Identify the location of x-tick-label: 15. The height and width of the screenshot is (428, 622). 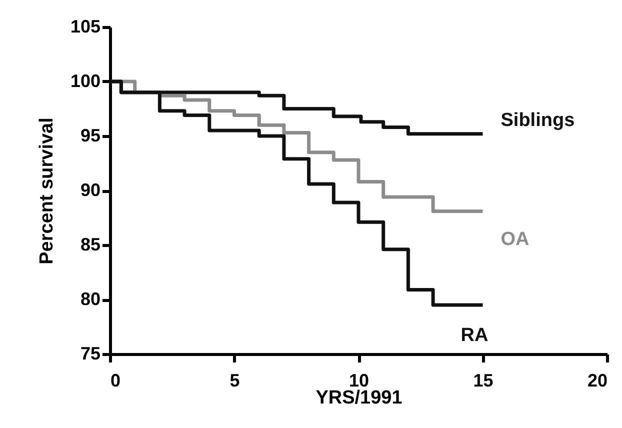
(483, 380).